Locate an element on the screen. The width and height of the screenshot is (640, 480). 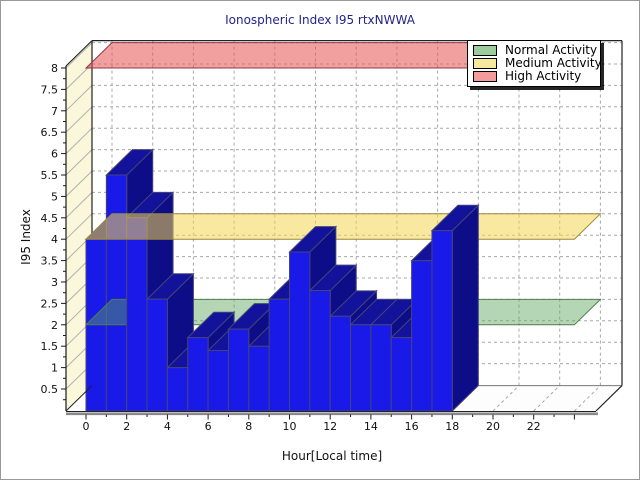
y-tick-label: 8 is located at coordinates (54, 68).